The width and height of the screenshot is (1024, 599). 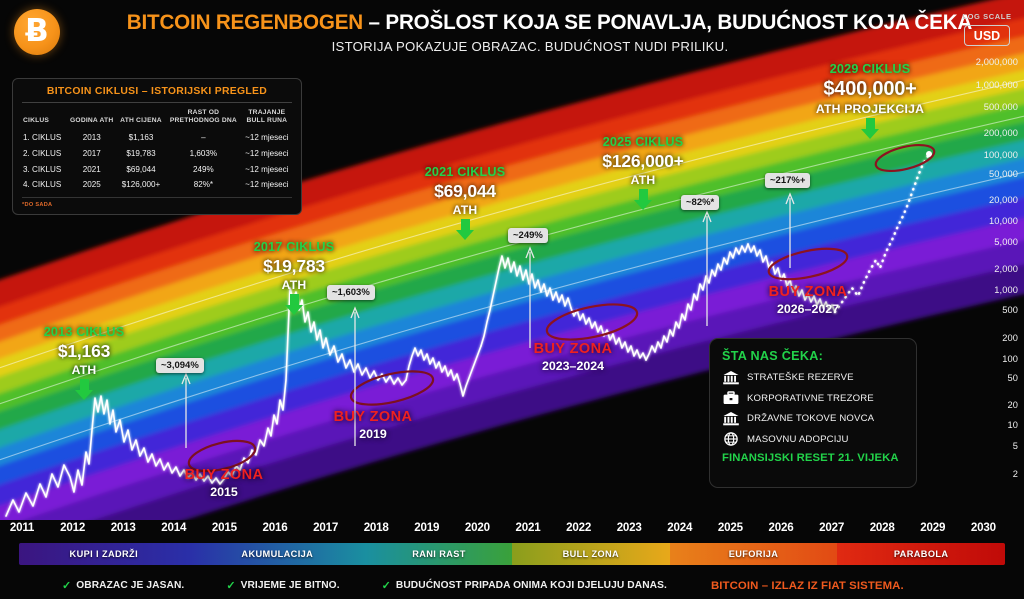 I want to click on x-axis-tick: 2027, so click(x=832, y=527).